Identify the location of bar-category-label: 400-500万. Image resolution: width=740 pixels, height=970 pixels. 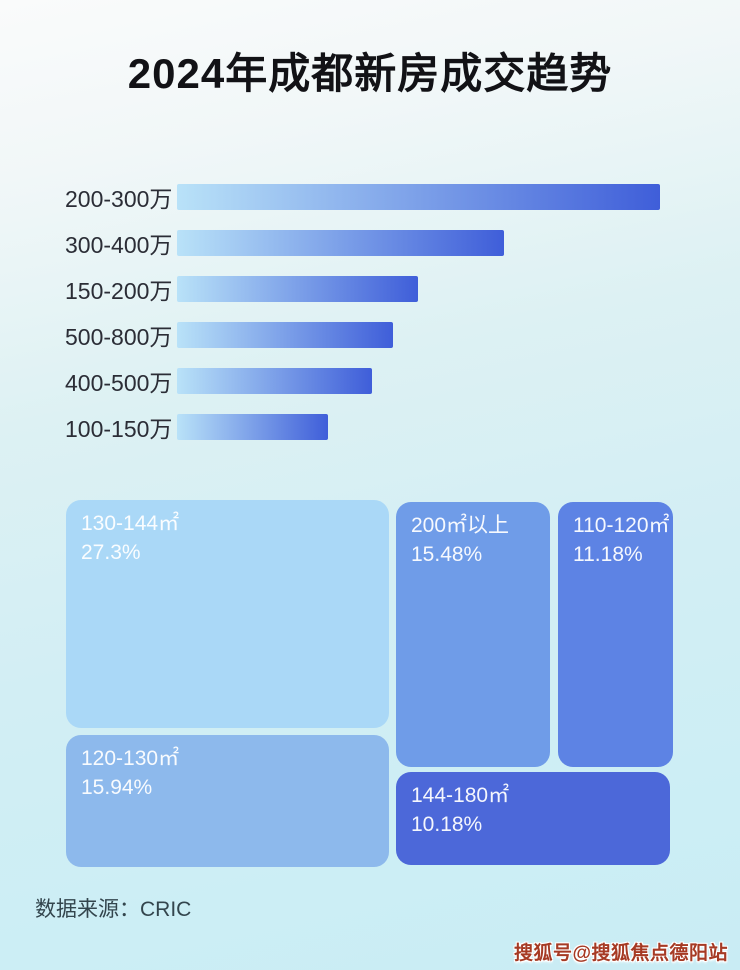
(119, 383).